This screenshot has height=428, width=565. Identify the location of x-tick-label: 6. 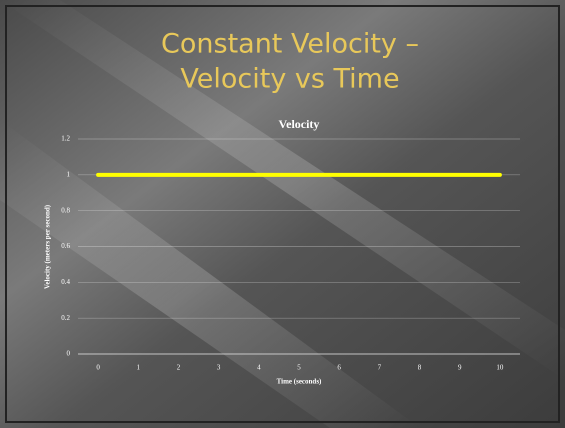
(339, 368).